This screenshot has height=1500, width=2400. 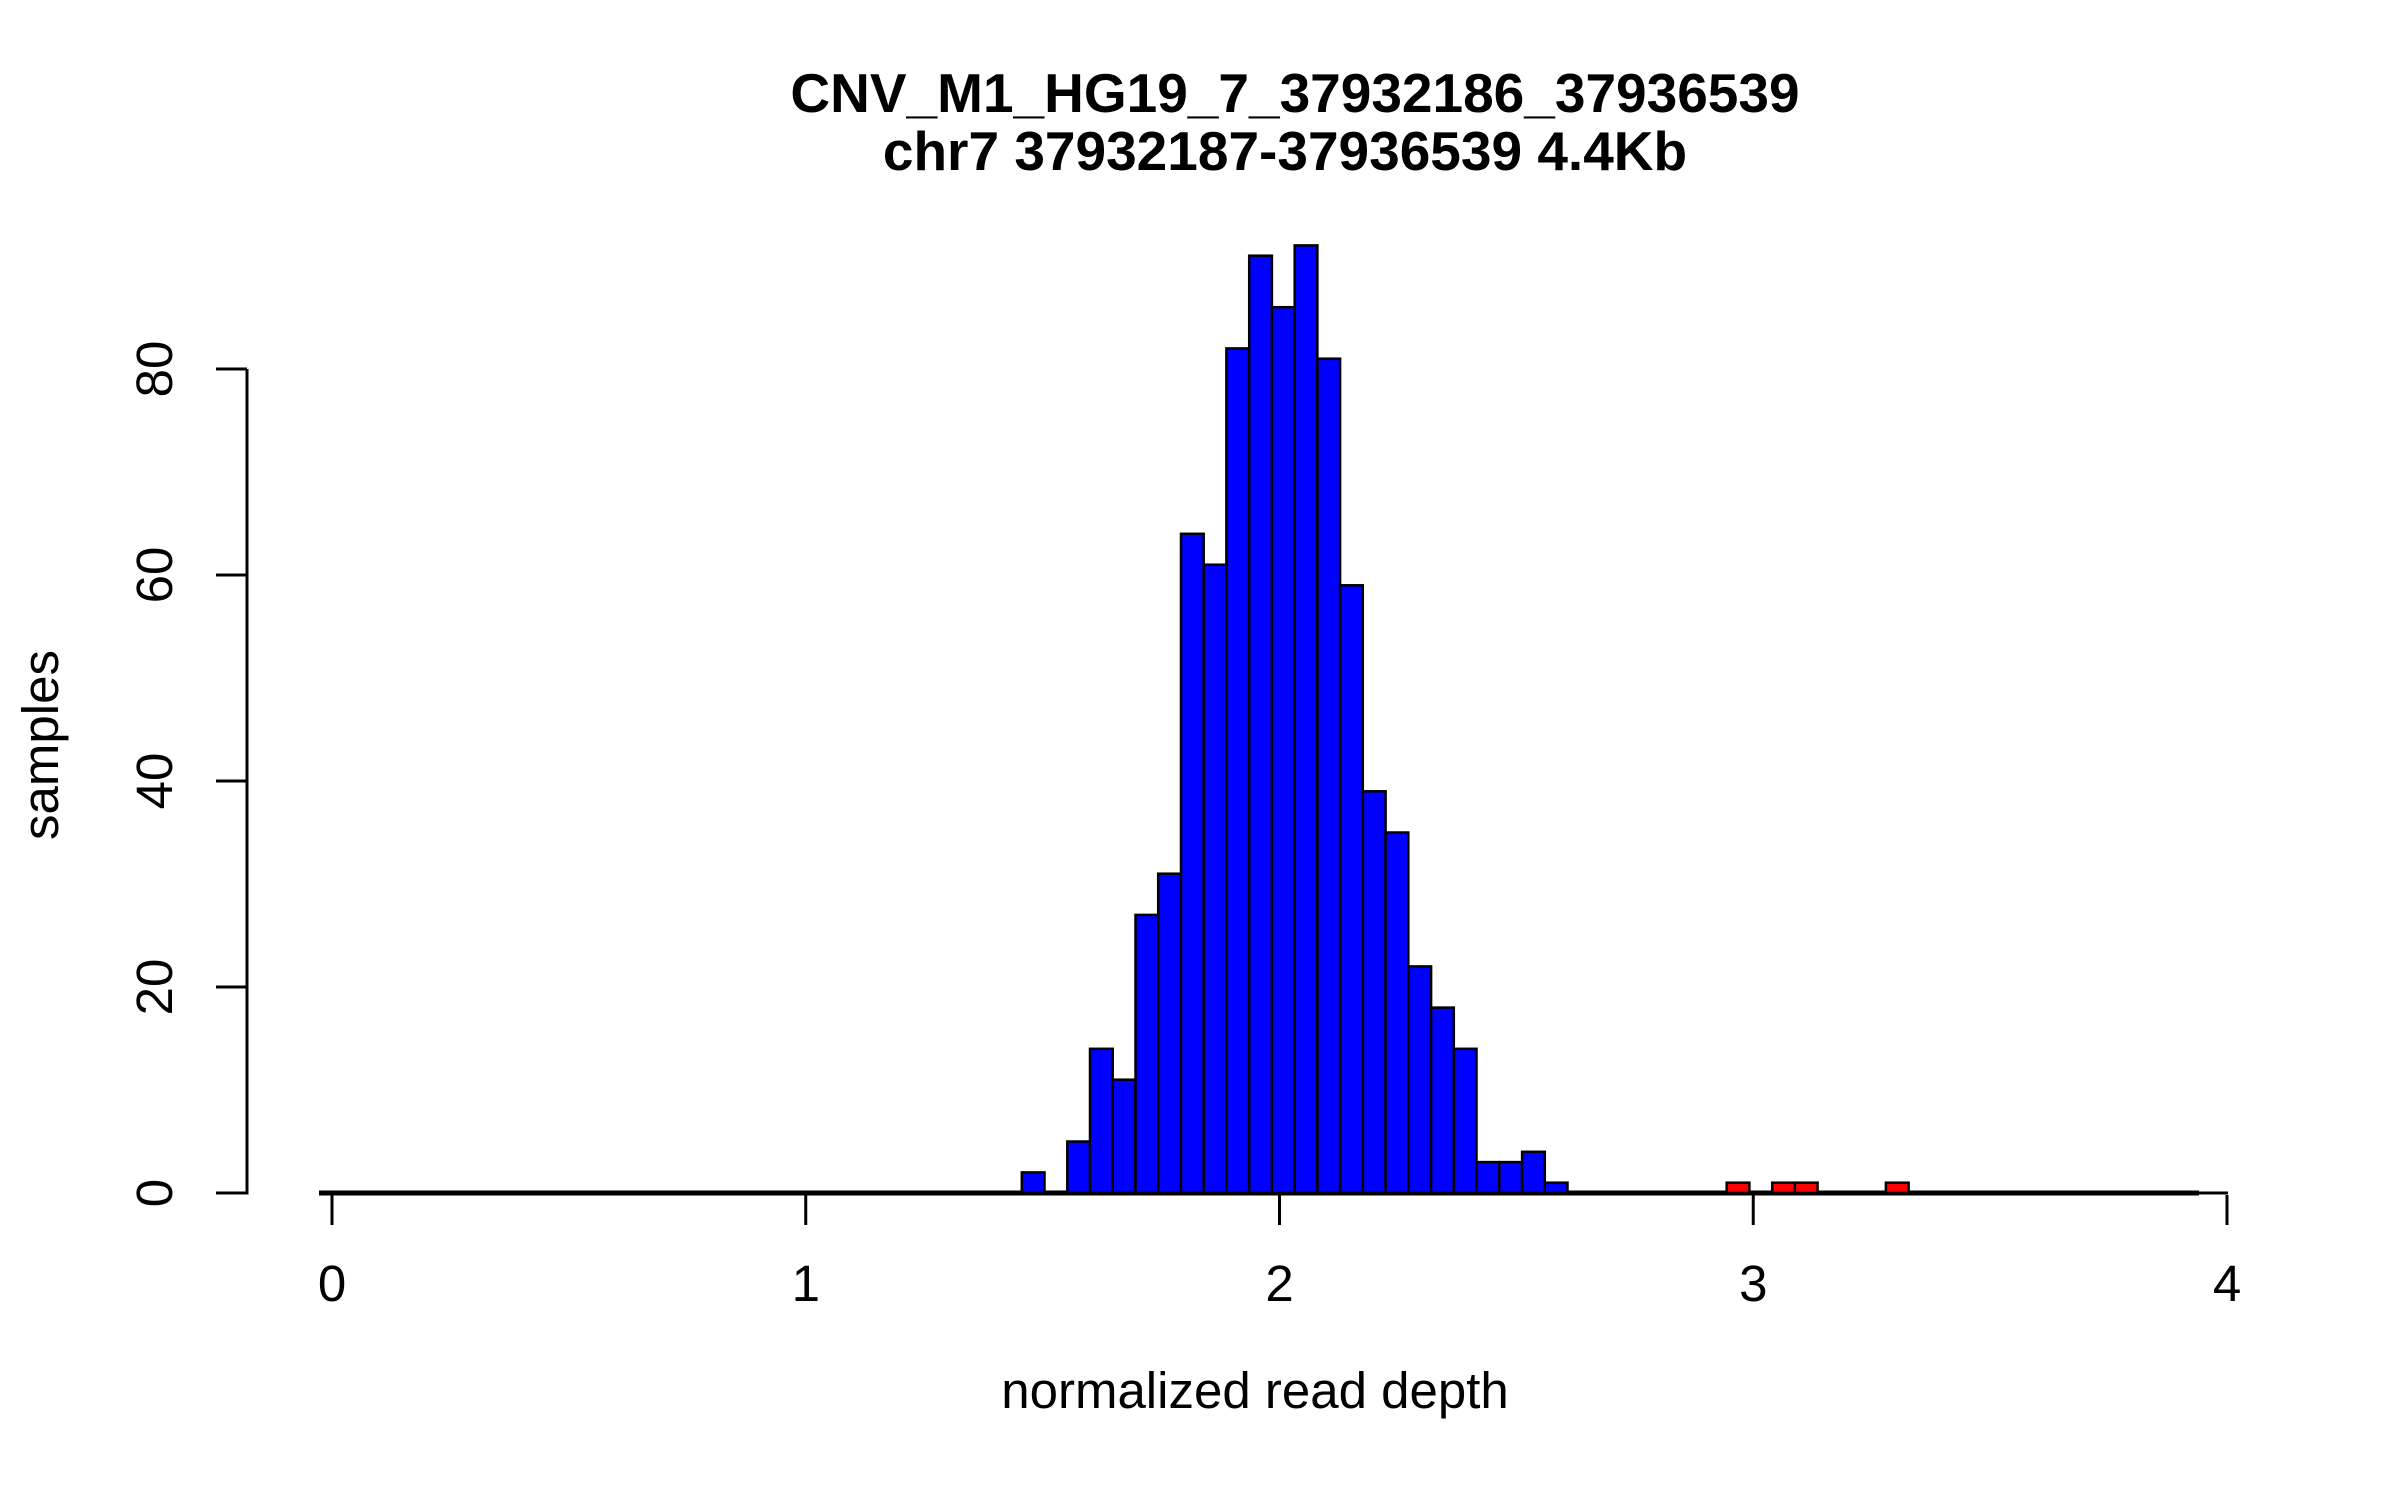 What do you see at coordinates (332, 1283) in the screenshot?
I see `x-tick-label: 0` at bounding box center [332, 1283].